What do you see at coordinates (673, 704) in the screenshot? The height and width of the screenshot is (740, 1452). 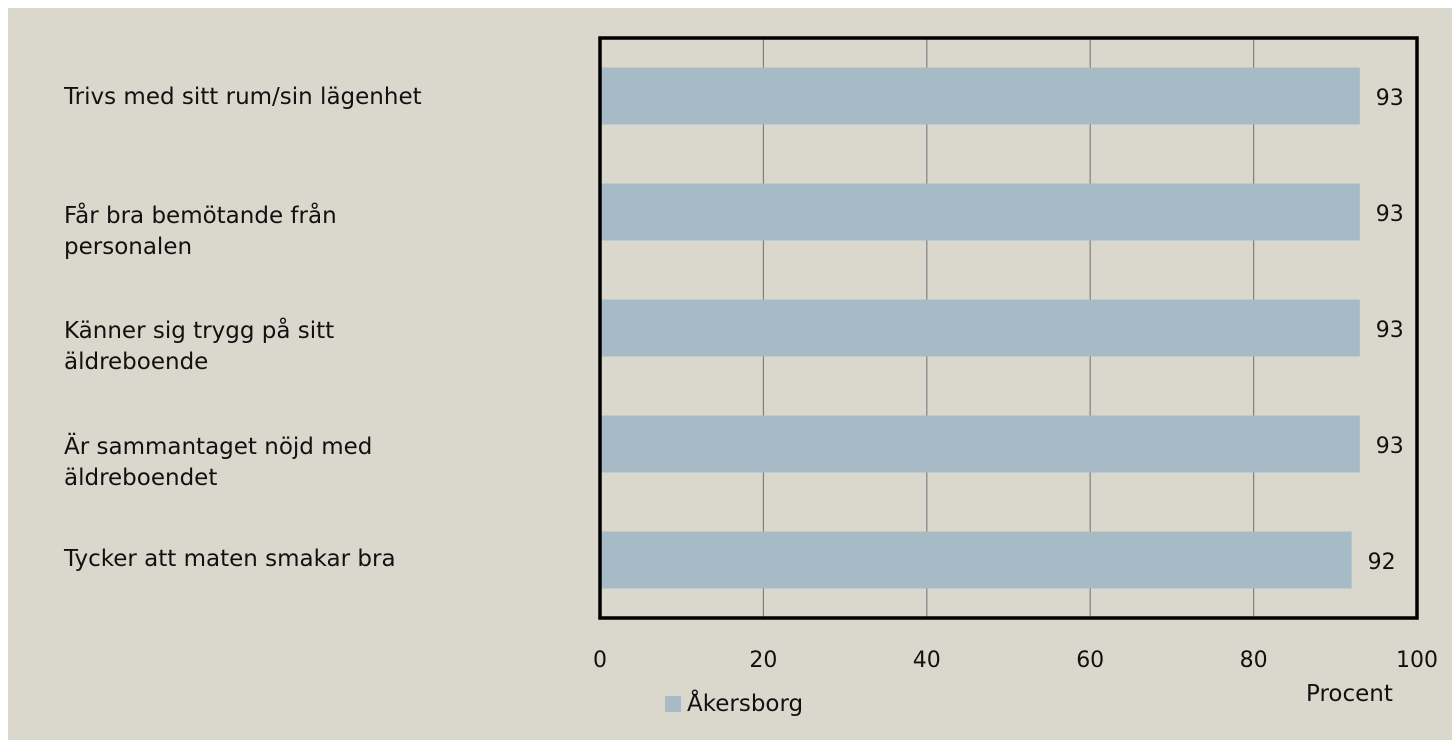 I see `legend-swatch` at bounding box center [673, 704].